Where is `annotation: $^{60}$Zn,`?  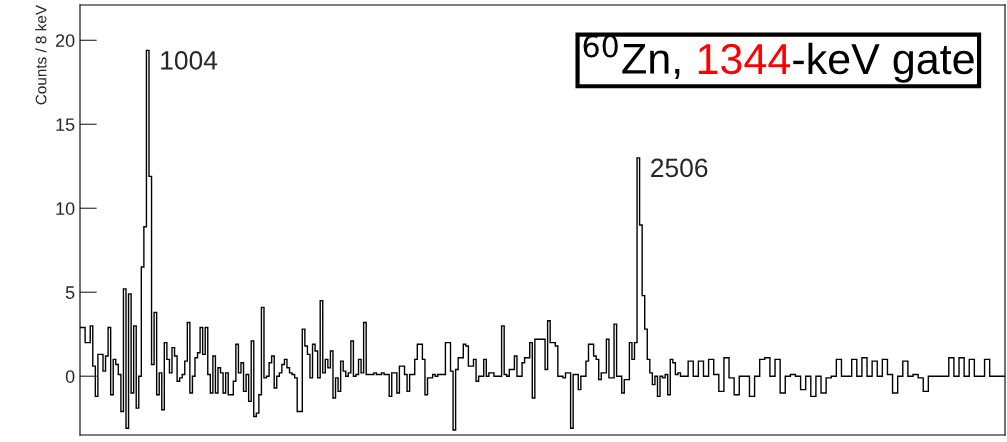
annotation: $^{60}$Zn, is located at coordinates (631, 57).